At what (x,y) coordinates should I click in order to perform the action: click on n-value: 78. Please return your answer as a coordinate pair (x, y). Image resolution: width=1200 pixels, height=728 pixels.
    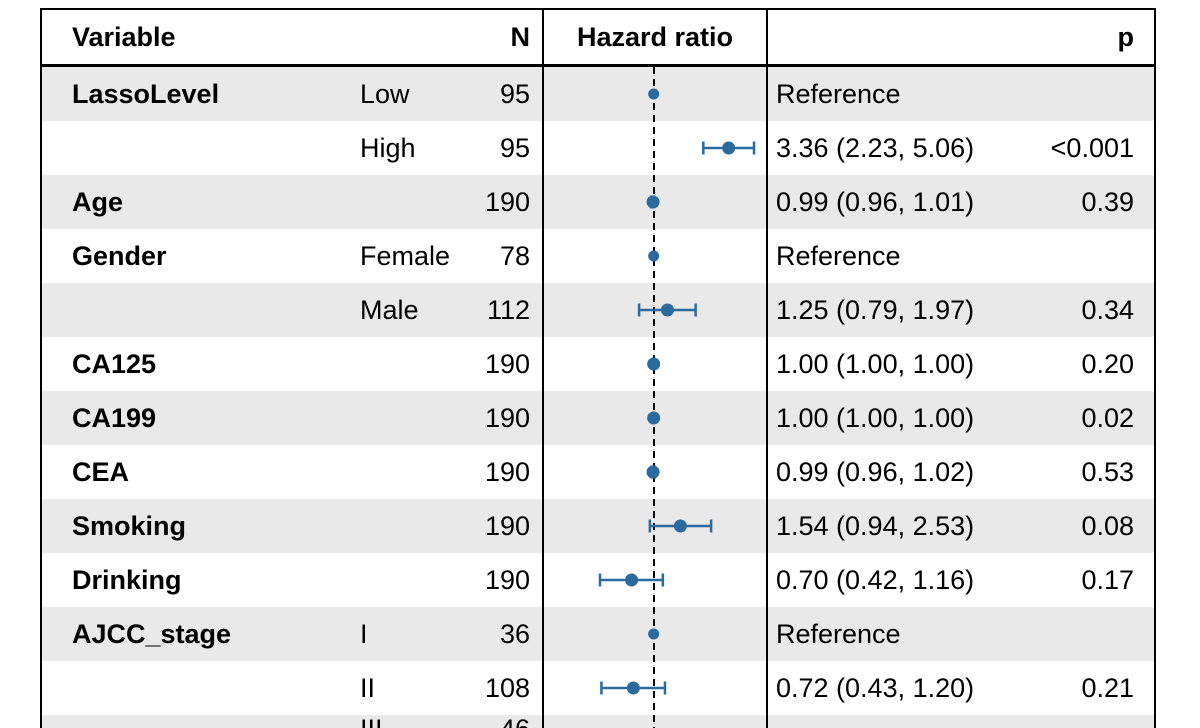
    Looking at the image, I should click on (514, 255).